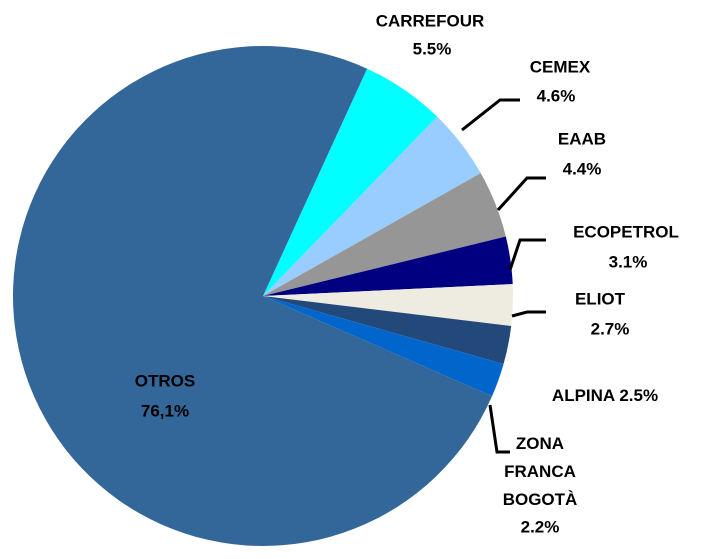 This screenshot has width=706, height=559. I want to click on category-label: EAAB, so click(582, 138).